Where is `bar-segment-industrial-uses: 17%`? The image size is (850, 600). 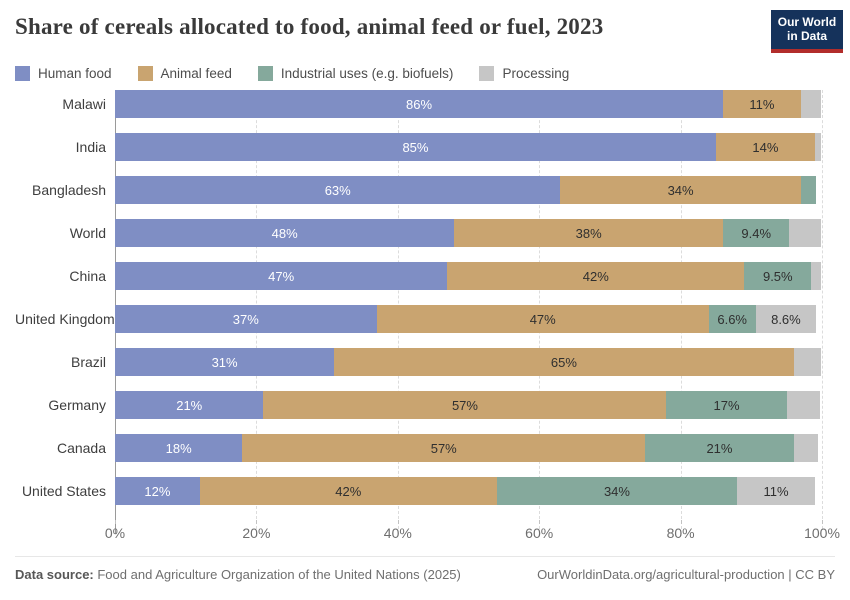 bar-segment-industrial-uses: 17% is located at coordinates (726, 405).